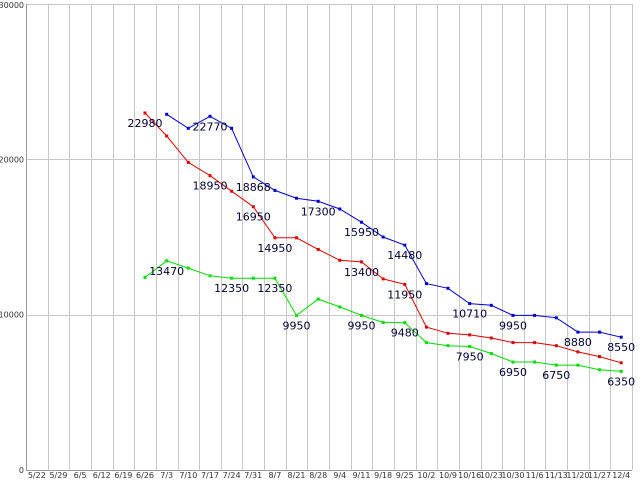  Describe the element at coordinates (123, 475) in the screenshot. I see `x-tick-label: 6/19` at that location.